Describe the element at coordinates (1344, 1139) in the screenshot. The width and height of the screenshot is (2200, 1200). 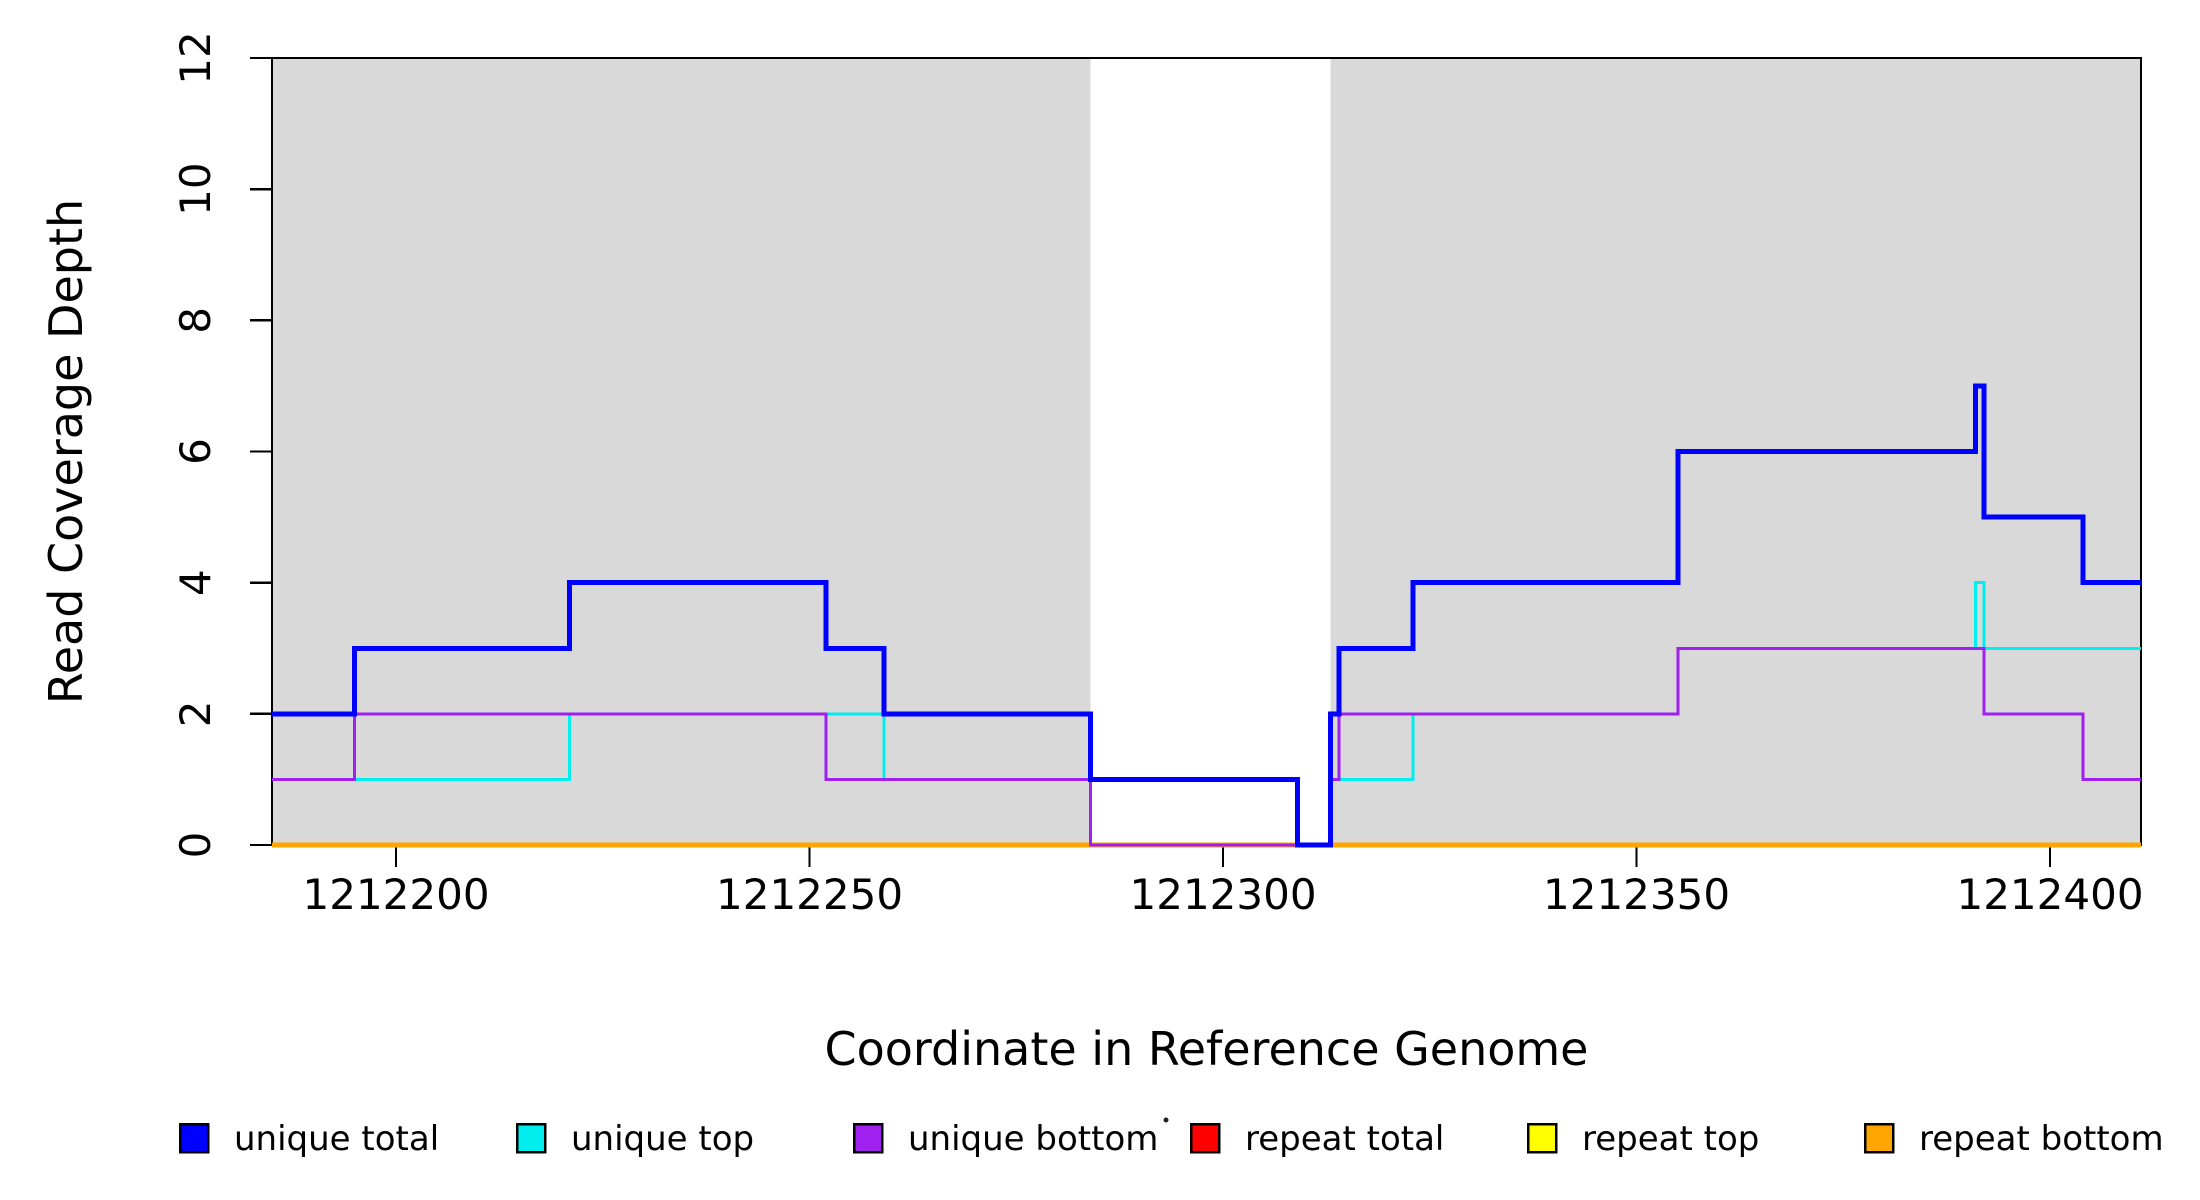
I see `legend-label-repeat-total: repeat total` at that location.